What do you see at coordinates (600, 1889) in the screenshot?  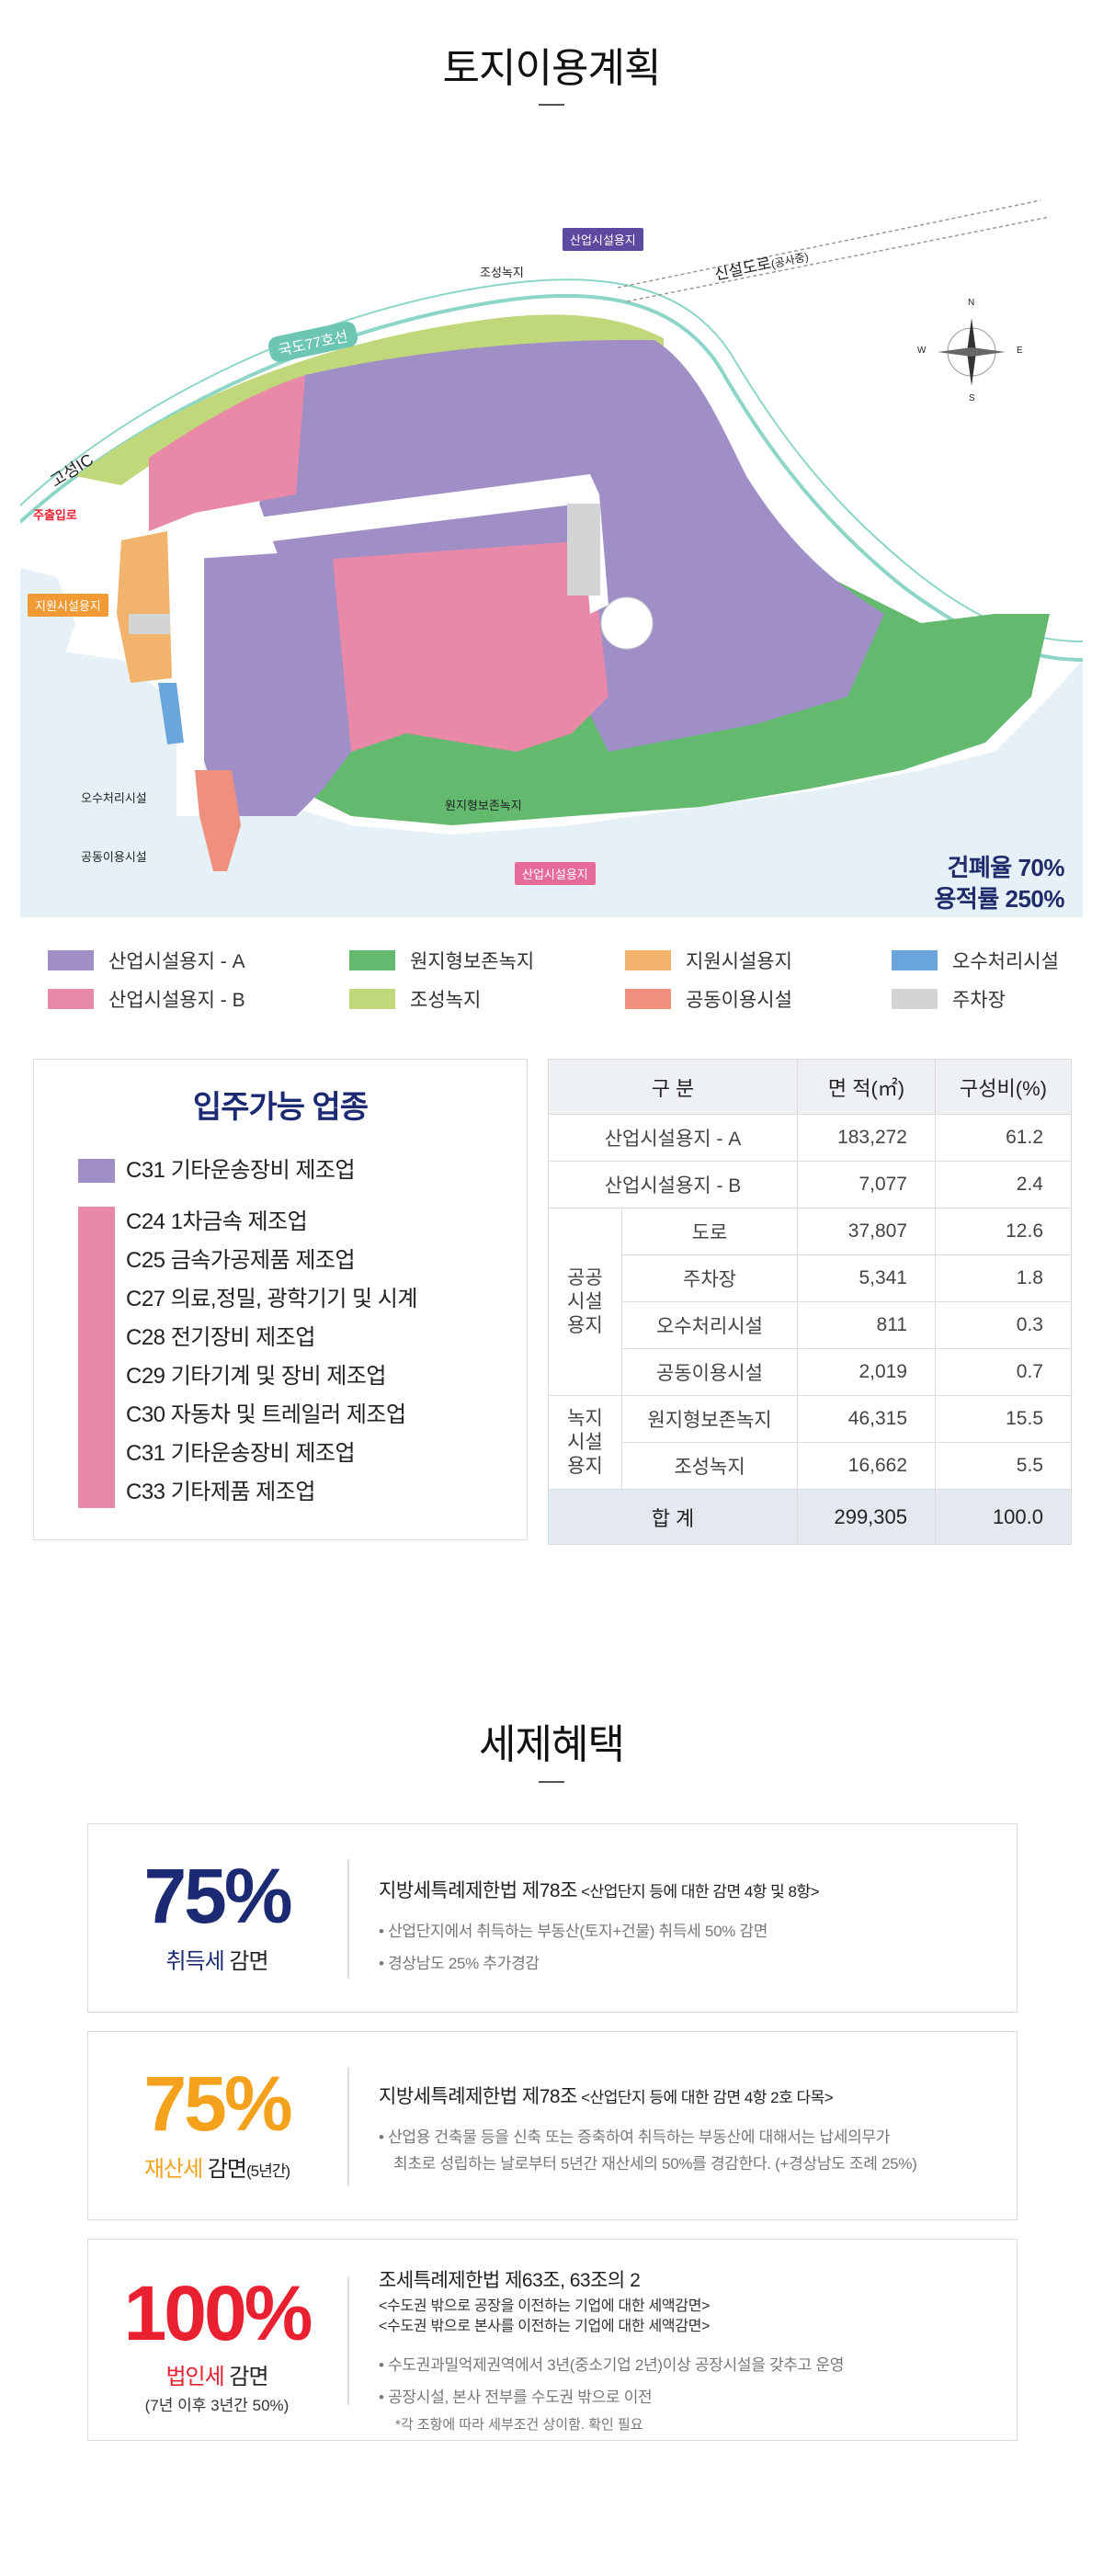 I see `law-title: 지방세특례제한법 제78조 <산업단지 등에 대한 감면 4항 및 8항>` at bounding box center [600, 1889].